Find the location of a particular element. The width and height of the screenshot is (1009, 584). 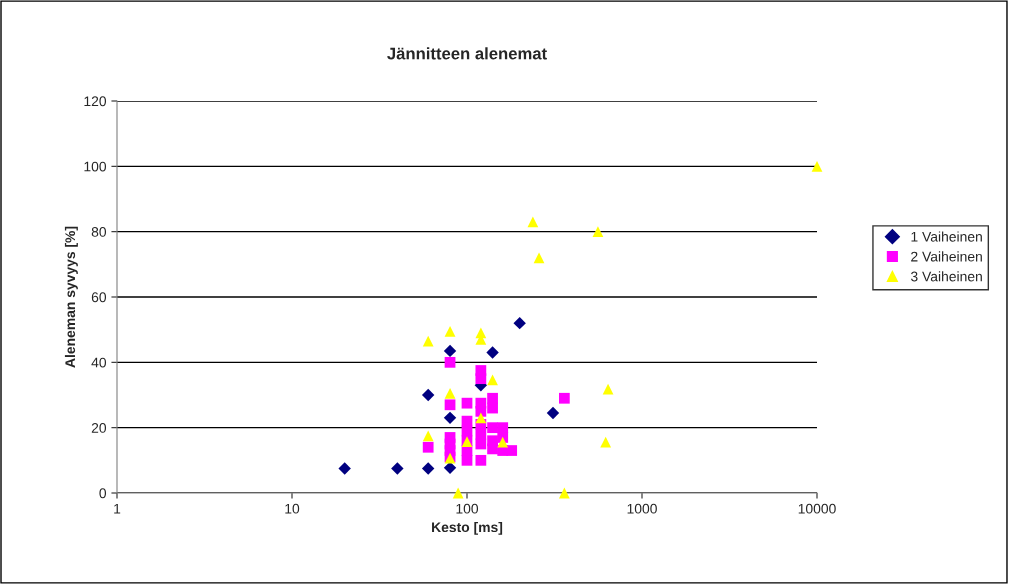

legend-label: 1 Vaiheinen is located at coordinates (946, 236).